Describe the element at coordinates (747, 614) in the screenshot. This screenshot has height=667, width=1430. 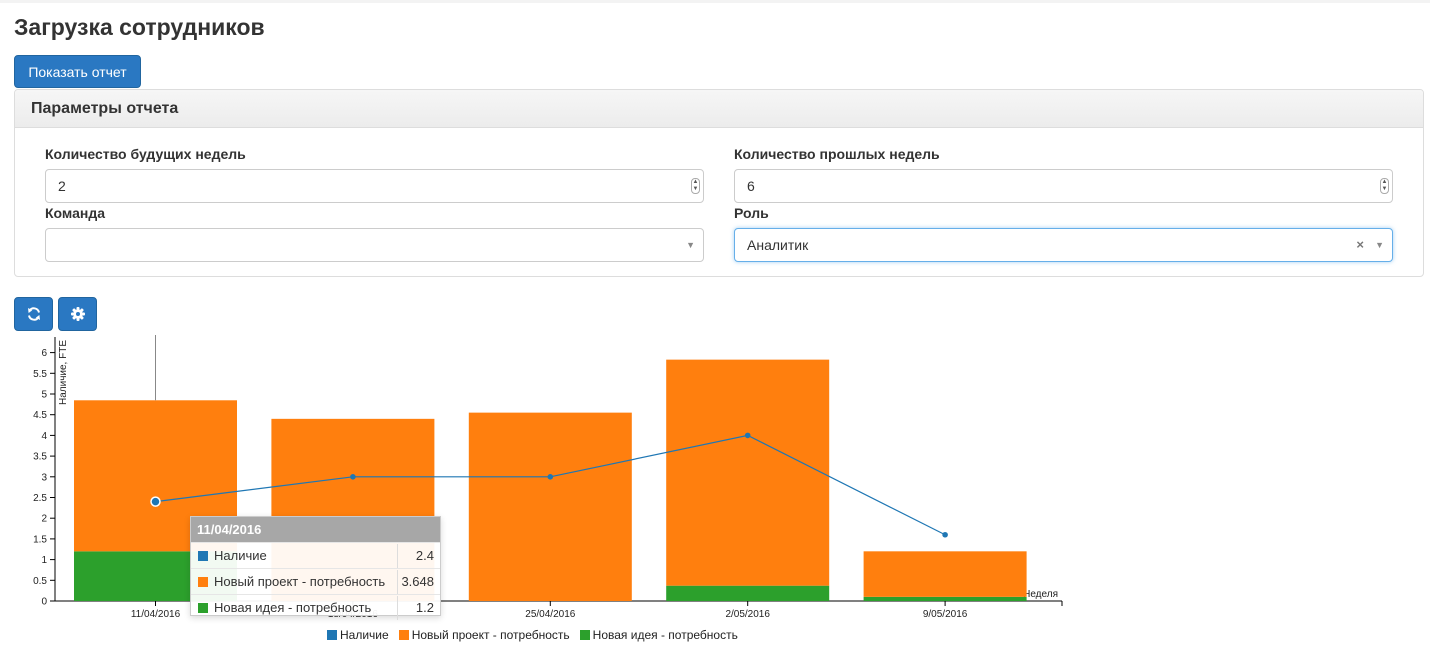
I see `x-tick-label: 2/05/2016` at that location.